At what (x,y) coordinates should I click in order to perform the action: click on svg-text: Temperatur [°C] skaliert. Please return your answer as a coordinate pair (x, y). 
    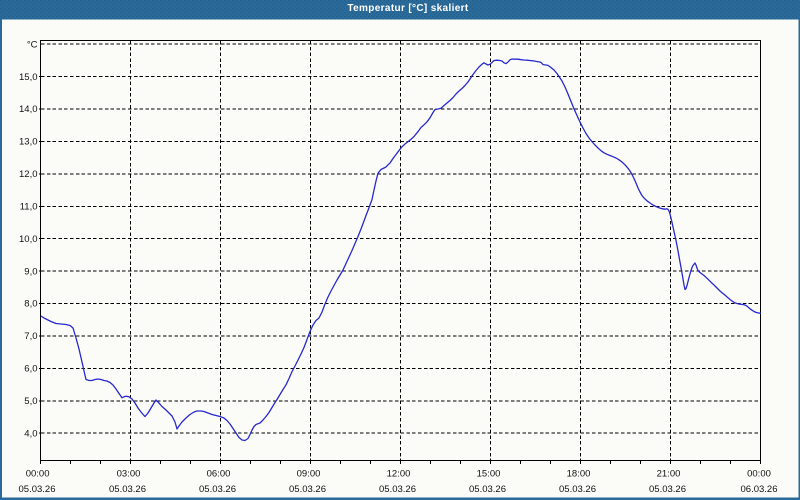
    Looking at the image, I should click on (407, 8).